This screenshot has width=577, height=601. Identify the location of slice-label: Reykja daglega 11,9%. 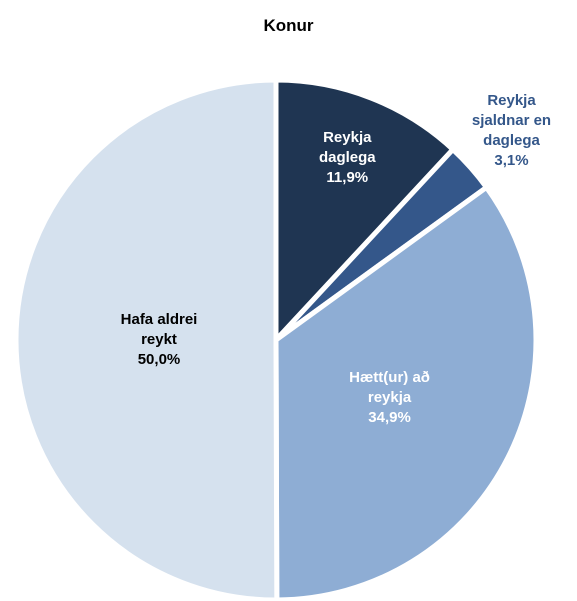
(347, 158).